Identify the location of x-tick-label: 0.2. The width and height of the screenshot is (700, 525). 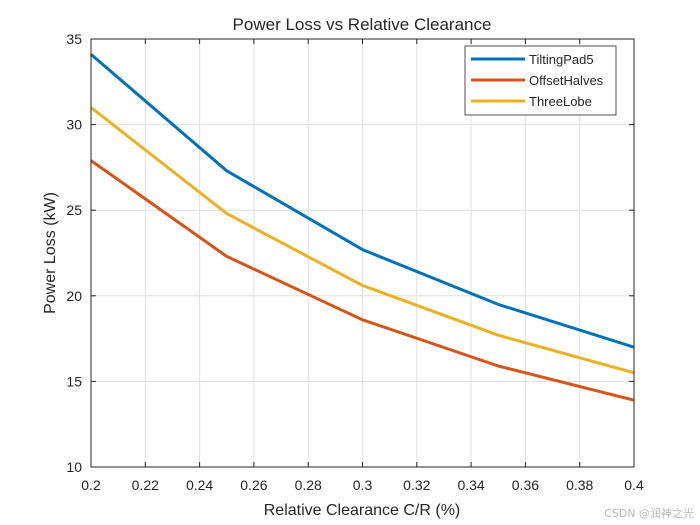
(91, 485).